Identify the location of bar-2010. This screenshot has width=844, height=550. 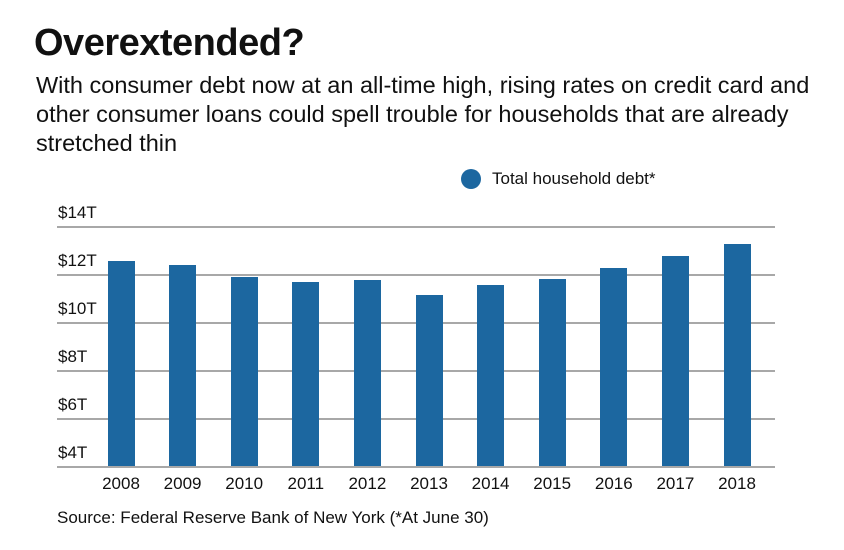
(244, 371).